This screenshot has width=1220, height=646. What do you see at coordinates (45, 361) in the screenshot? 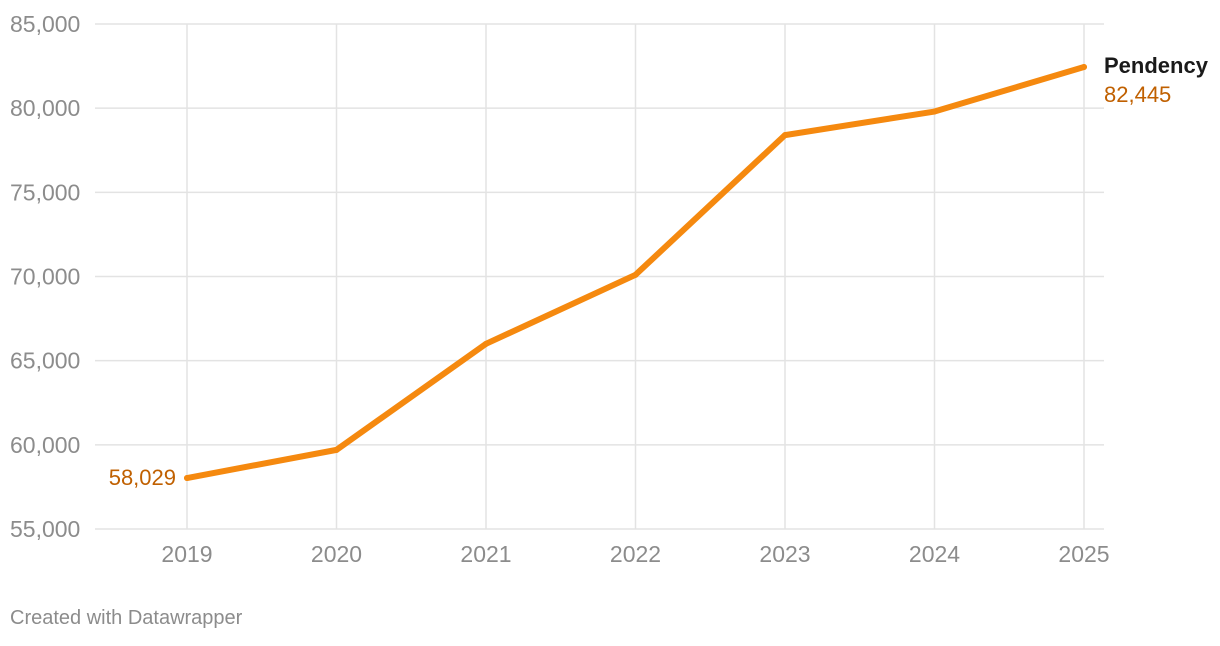
I see `y-tick-label: 65,000` at bounding box center [45, 361].